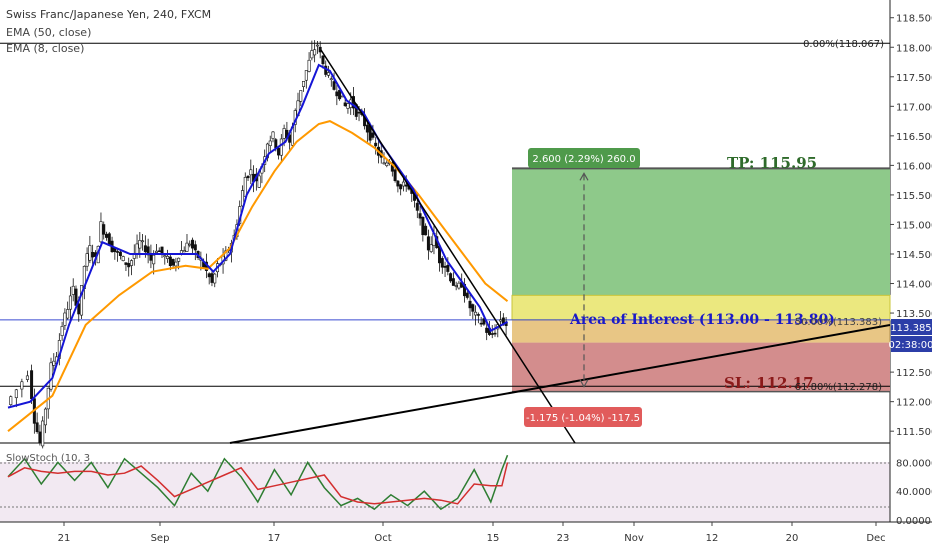 This screenshot has height=550, width=932. Describe the element at coordinates (634, 538) in the screenshot. I see `time-axis-label: Nov` at that location.